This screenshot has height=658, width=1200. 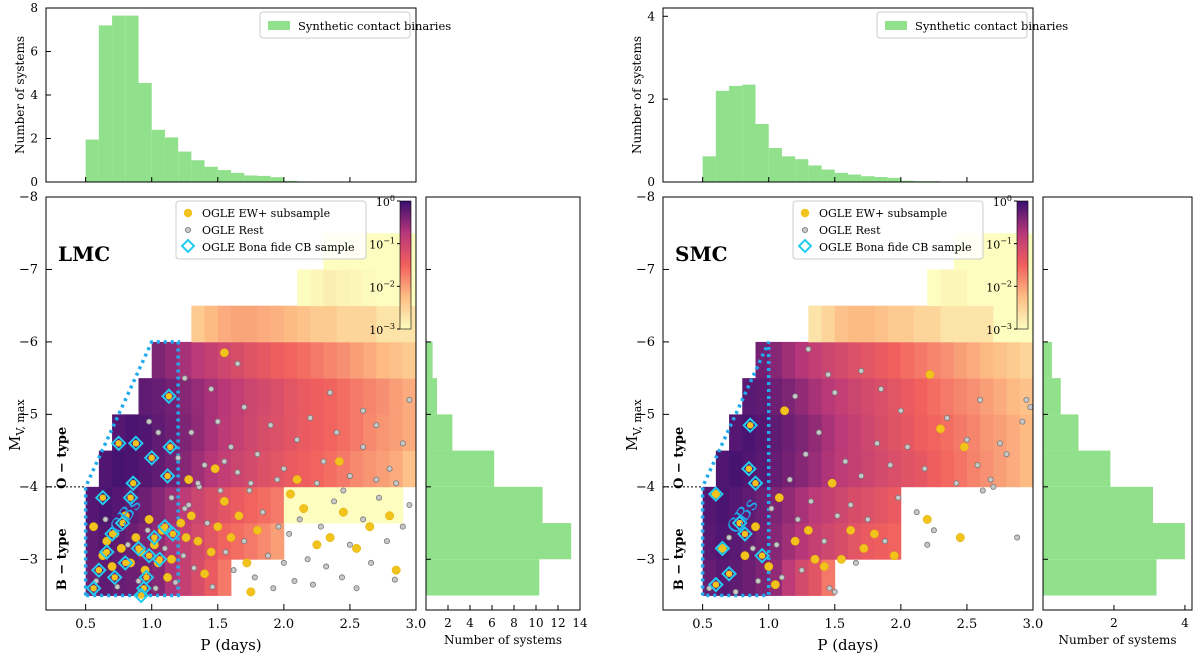 I want to click on colorbar-tick-exponent: −2, so click(x=389, y=283).